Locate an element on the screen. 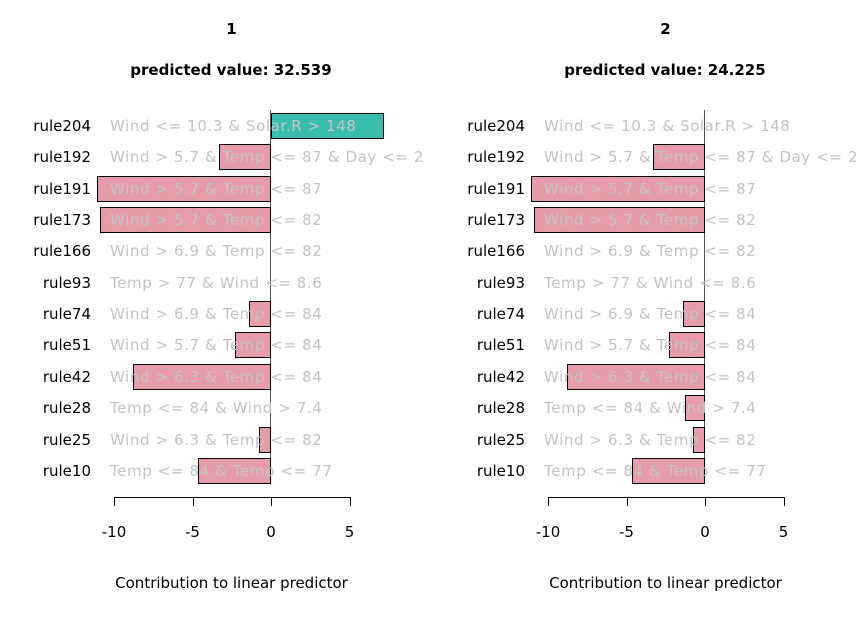 This screenshot has width=868, height=620. x-axis: -10 -5 0 5 is located at coordinates (228, 519).